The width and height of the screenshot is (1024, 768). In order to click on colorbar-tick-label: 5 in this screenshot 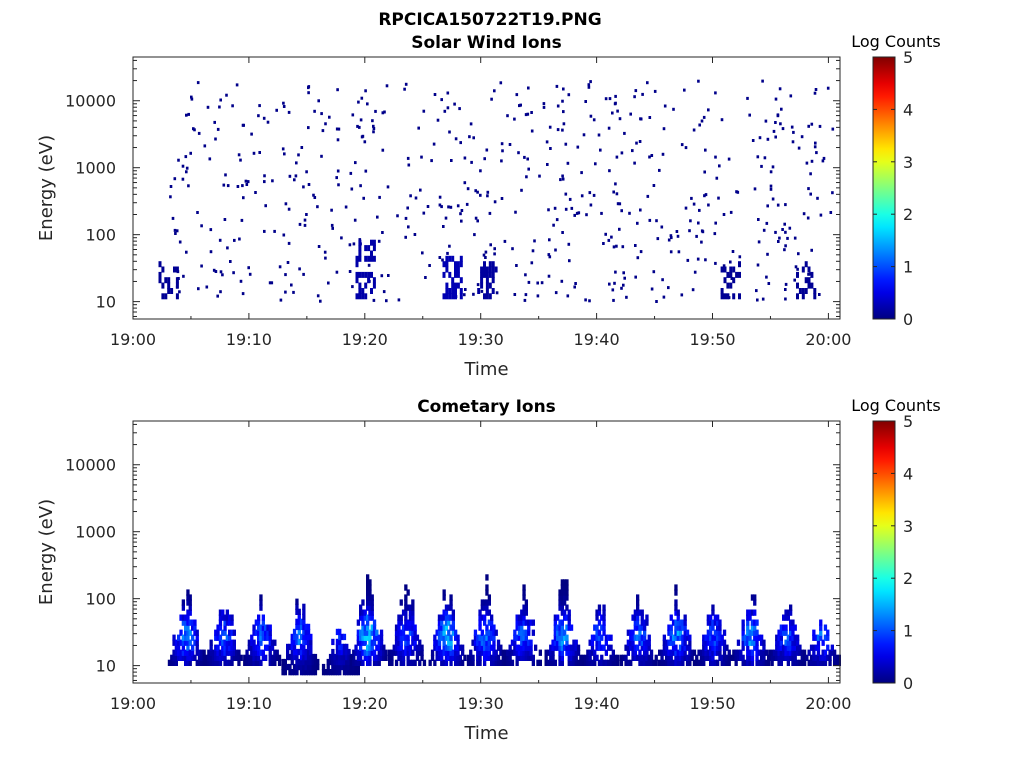, I will do `click(908, 421)`.